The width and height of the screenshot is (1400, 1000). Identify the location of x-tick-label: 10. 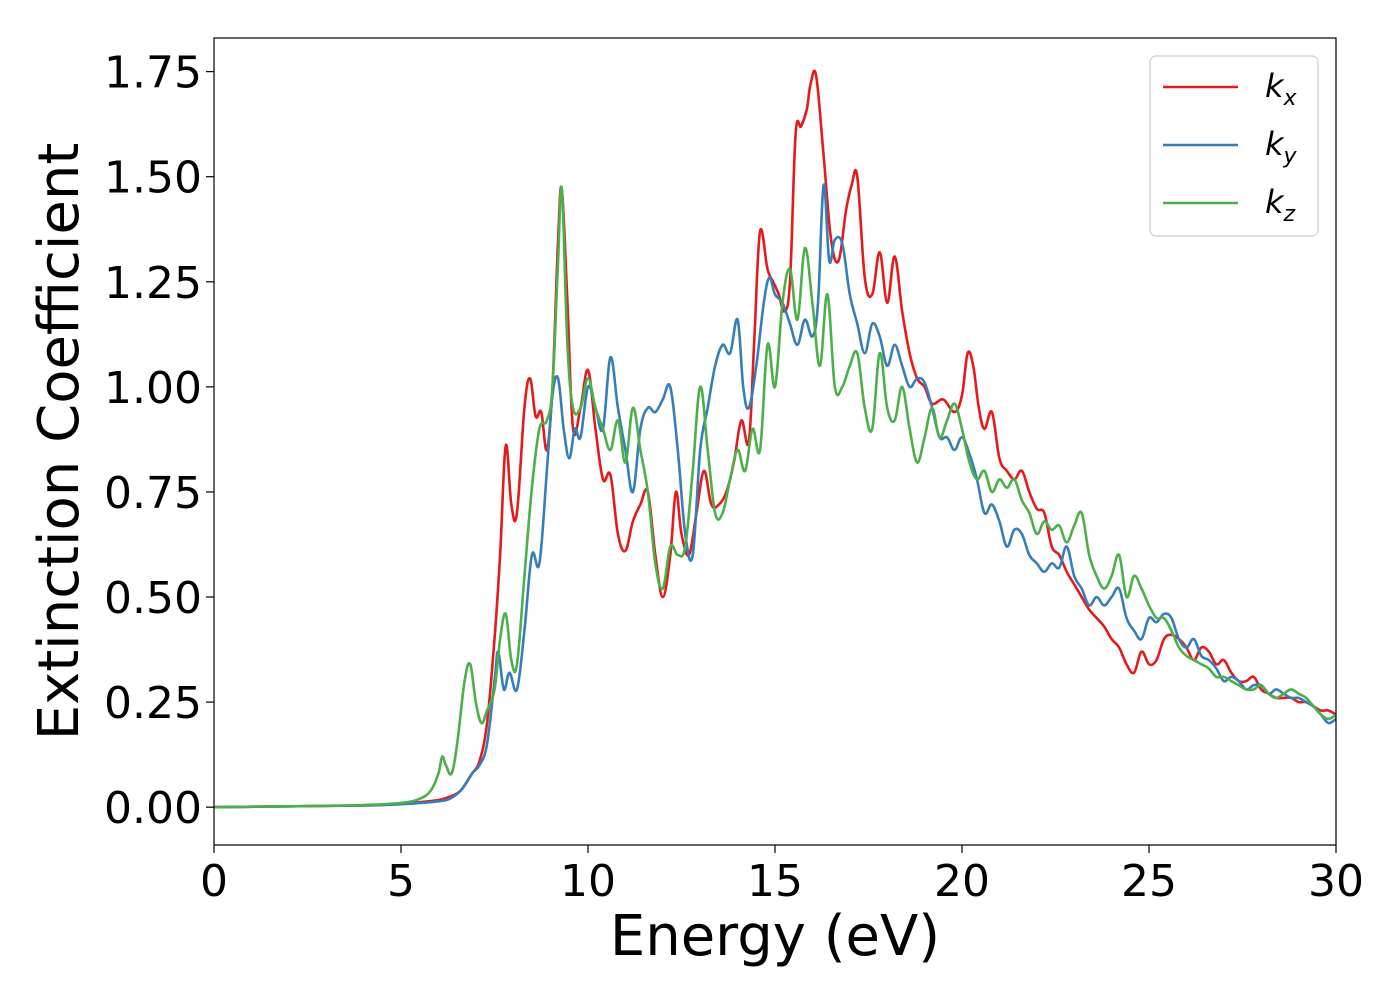
(588, 881).